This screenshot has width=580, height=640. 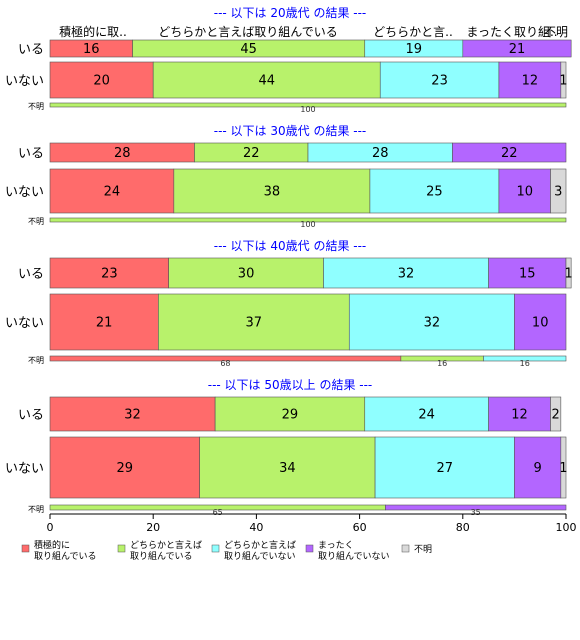 I want to click on x-tick-label: 100, so click(x=566, y=527).